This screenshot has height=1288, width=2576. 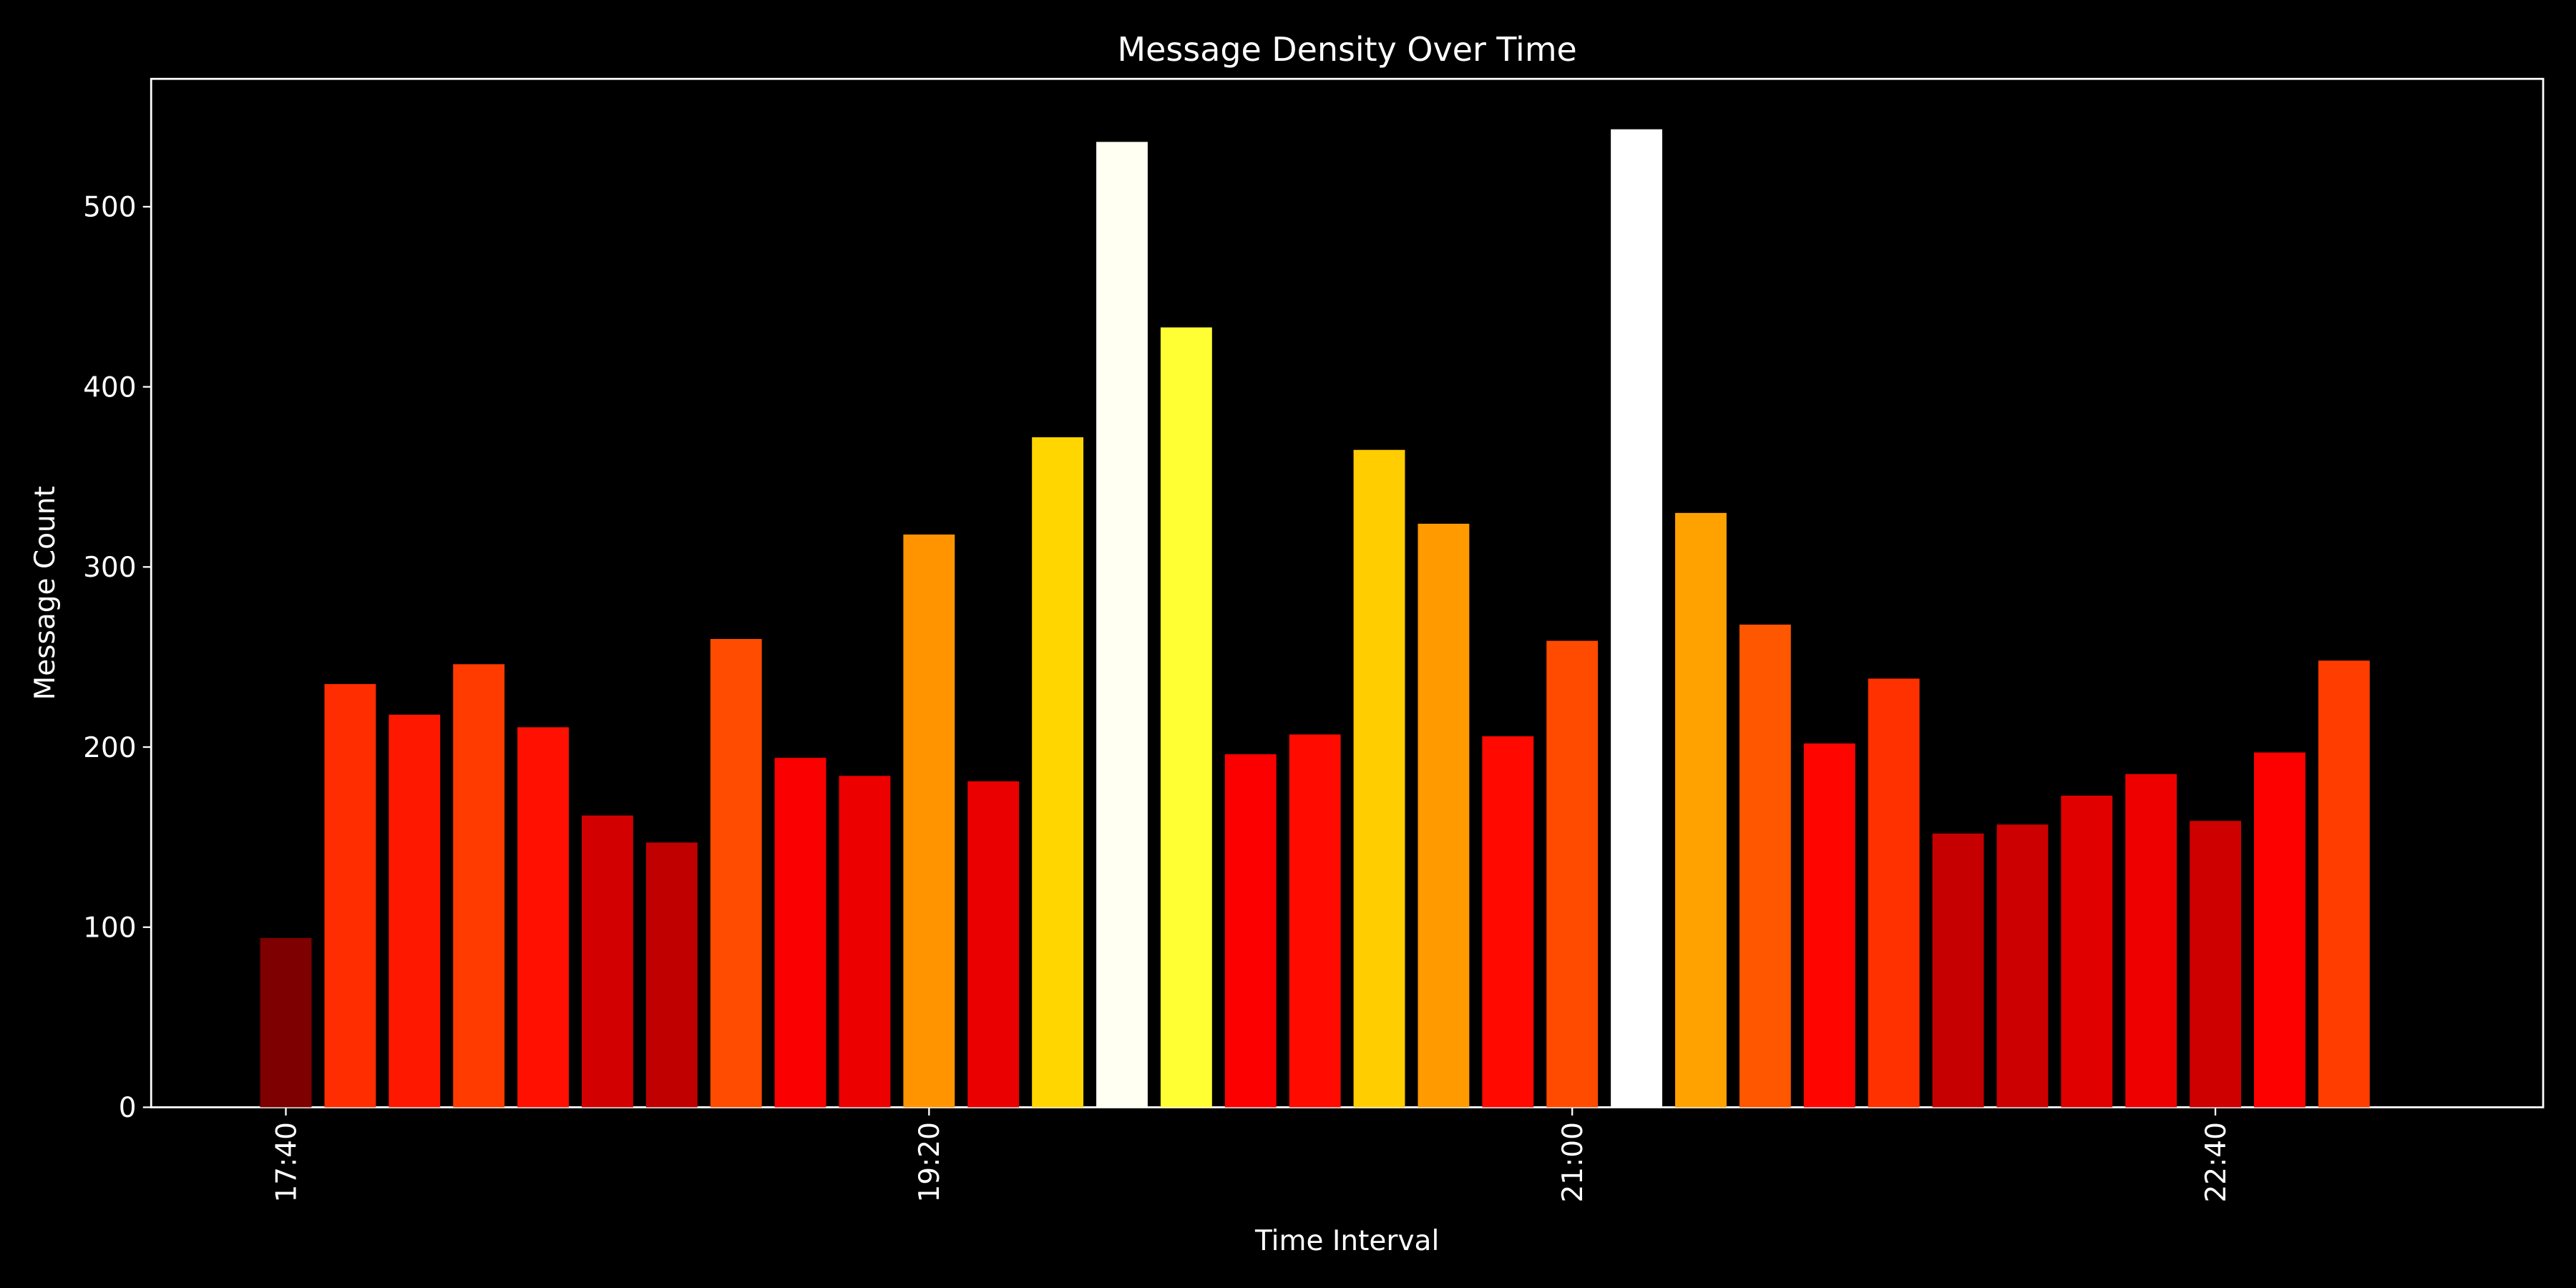 What do you see at coordinates (2216, 1162) in the screenshot?
I see `x-tick-label: 22:40` at bounding box center [2216, 1162].